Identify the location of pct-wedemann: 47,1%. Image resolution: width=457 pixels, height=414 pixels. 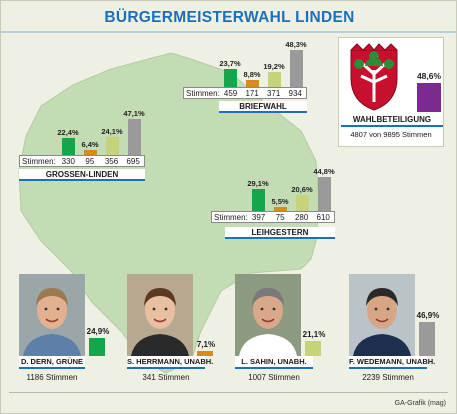
(134, 114).